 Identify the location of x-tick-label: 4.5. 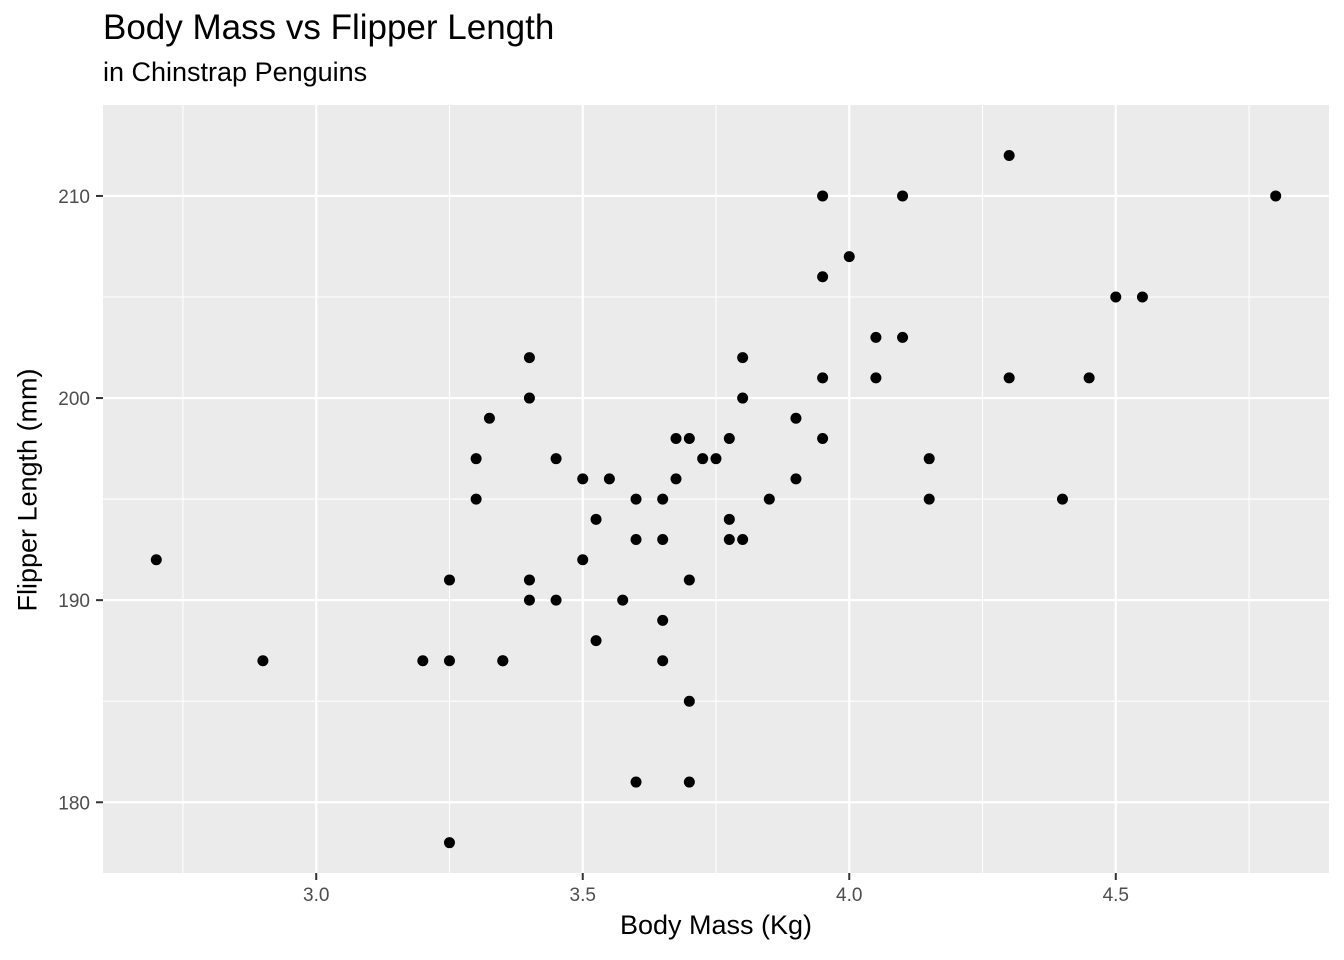
(1116, 895).